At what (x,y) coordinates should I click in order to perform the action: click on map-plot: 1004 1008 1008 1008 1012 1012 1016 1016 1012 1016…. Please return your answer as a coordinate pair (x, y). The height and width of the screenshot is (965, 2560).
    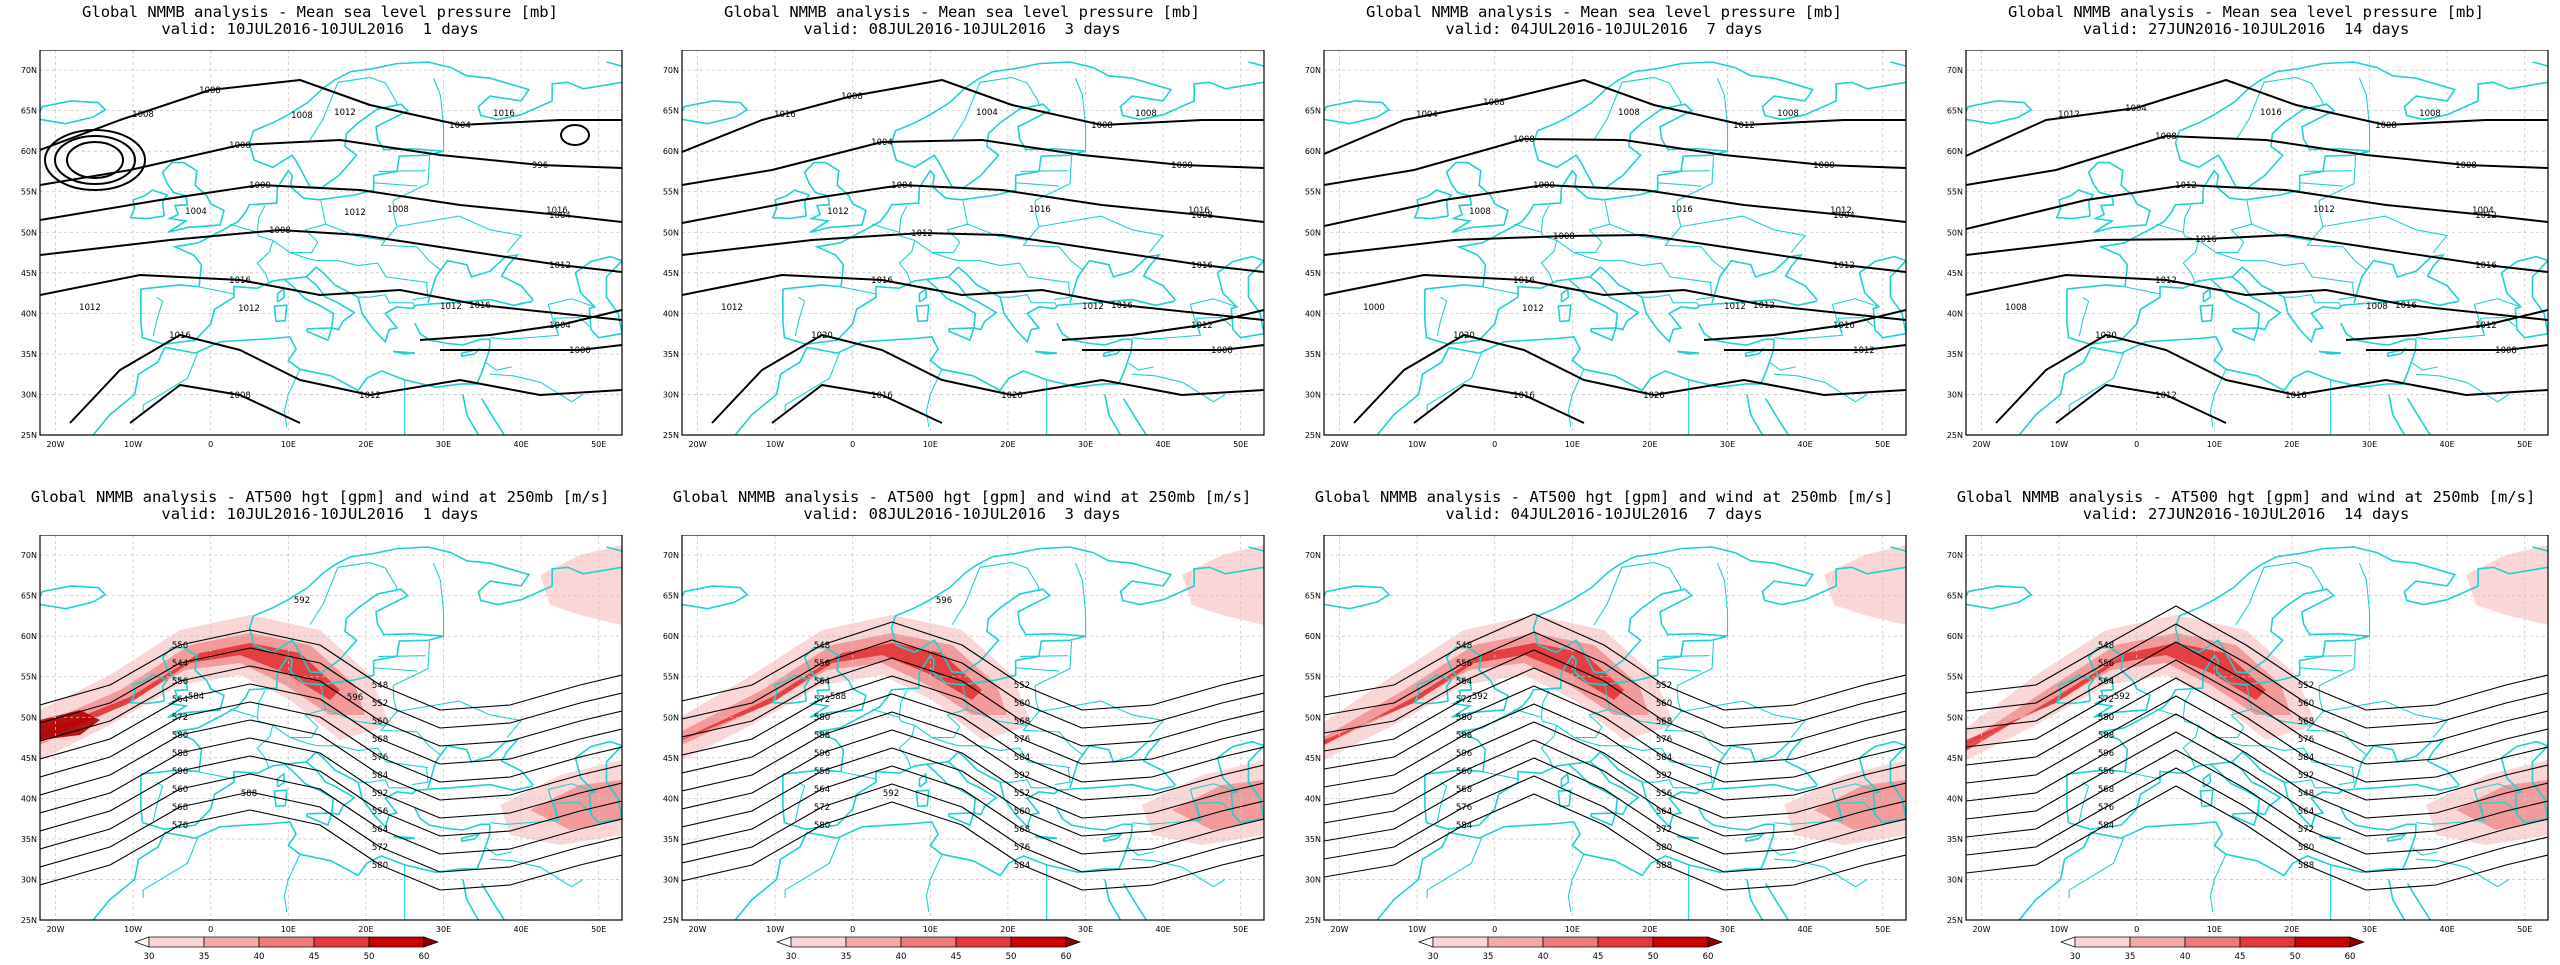
    Looking at the image, I should click on (2248, 249).